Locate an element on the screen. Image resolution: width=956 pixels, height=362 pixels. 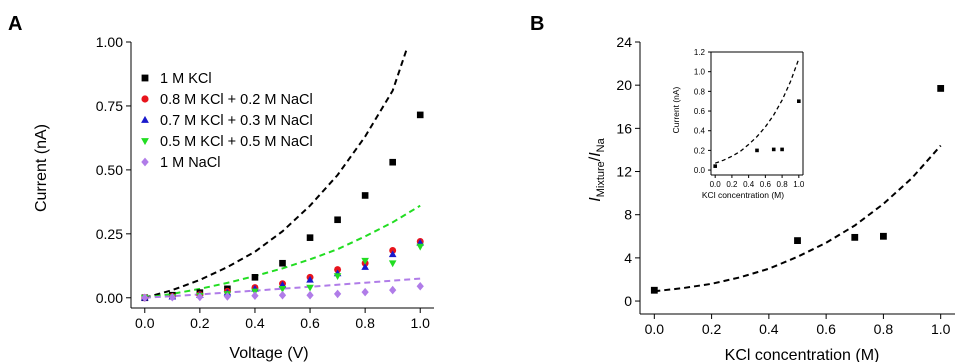
inset-x-tick-label: 0.0 is located at coordinates (716, 184).